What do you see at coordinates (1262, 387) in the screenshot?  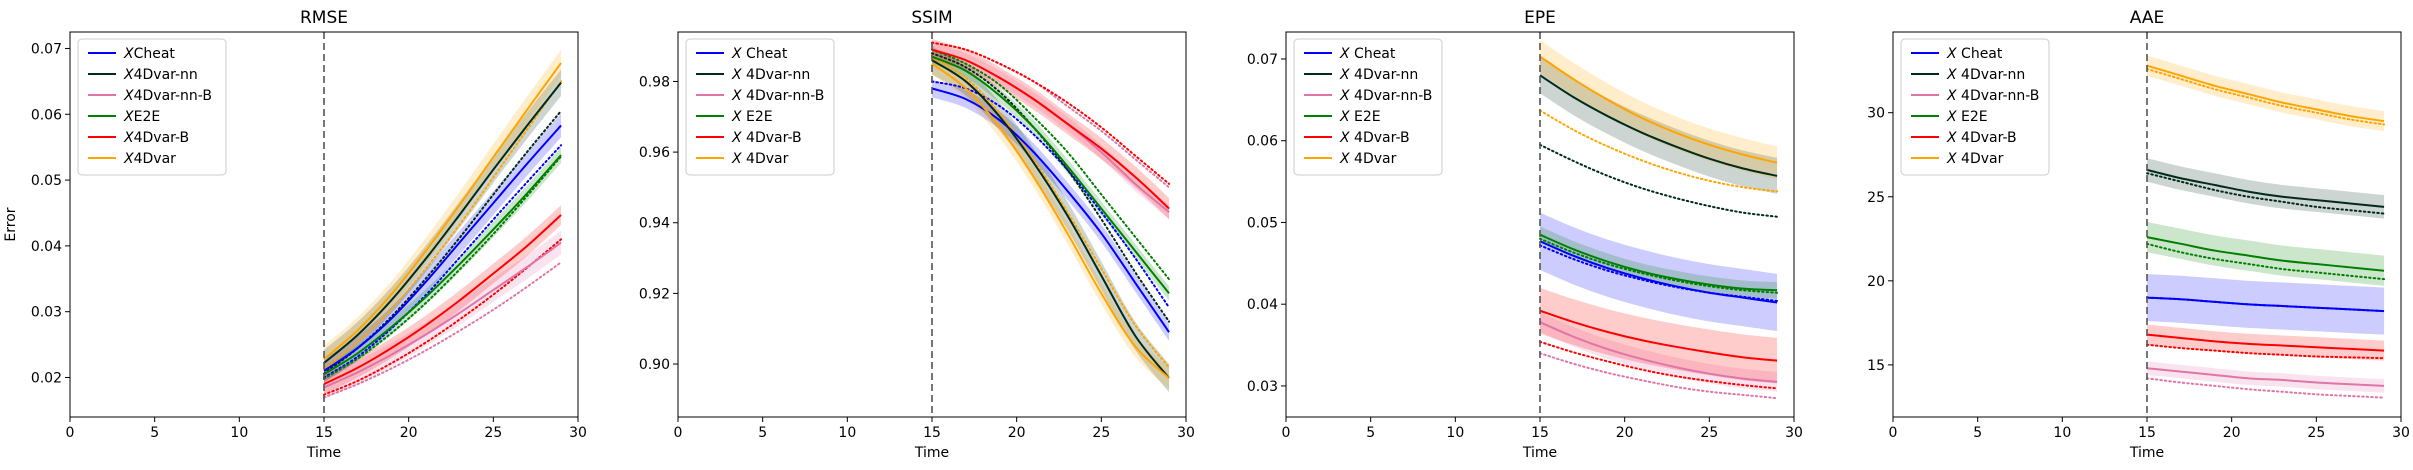 I see `y-tick-label: 0.03` at bounding box center [1262, 387].